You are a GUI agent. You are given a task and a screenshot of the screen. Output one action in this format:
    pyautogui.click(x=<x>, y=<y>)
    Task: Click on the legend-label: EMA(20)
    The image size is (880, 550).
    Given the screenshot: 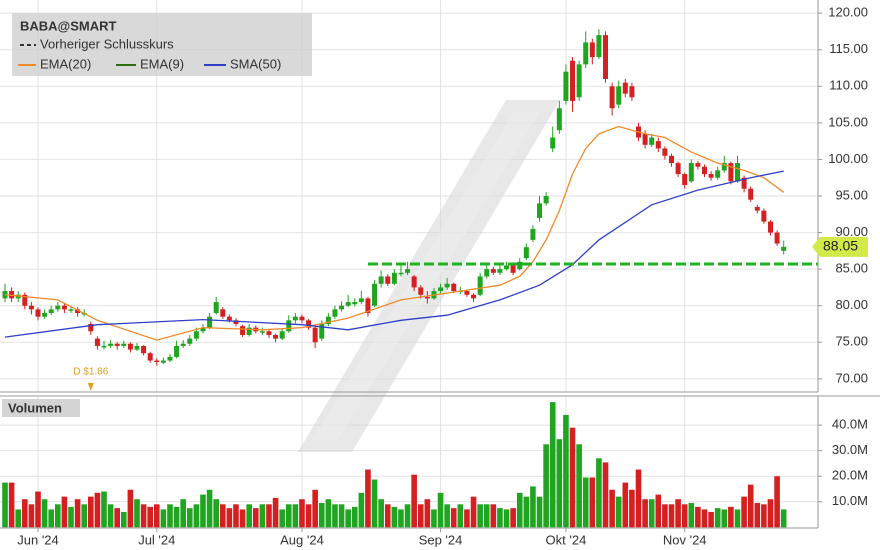 What is the action you would take?
    pyautogui.click(x=65, y=63)
    